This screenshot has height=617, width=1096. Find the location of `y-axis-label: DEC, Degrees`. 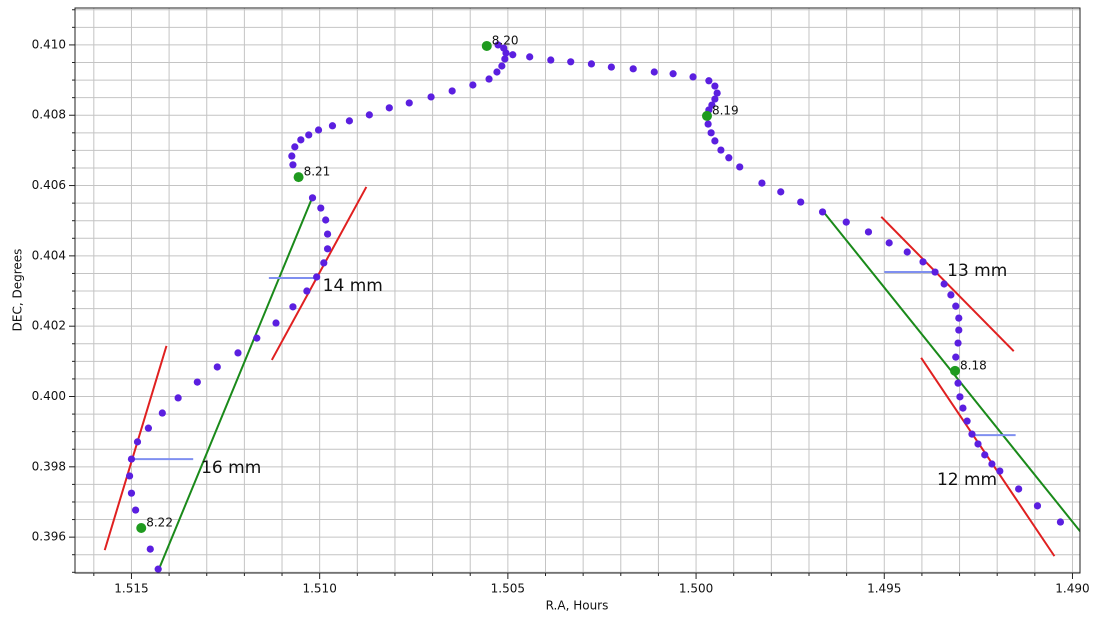

y-axis-label: DEC, Degrees is located at coordinates (18, 290).